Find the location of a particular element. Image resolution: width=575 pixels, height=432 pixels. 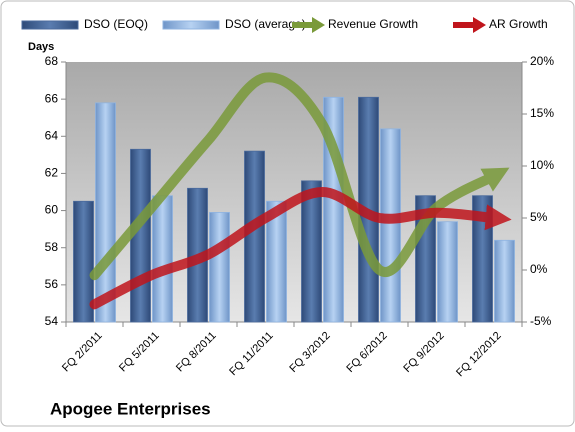

legend-label: DSO (average) is located at coordinates (265, 24).